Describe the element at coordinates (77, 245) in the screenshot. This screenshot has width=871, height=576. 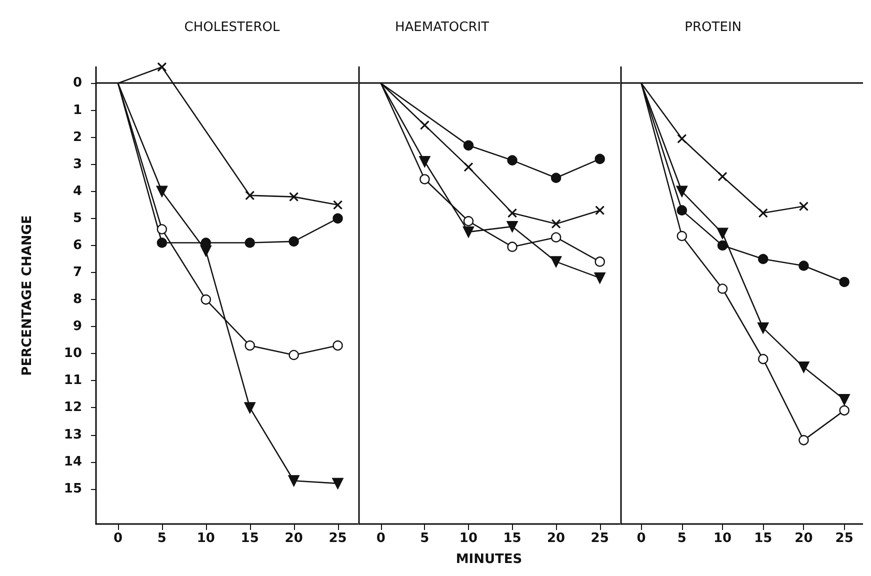
I see `y-tick-label: 6` at that location.